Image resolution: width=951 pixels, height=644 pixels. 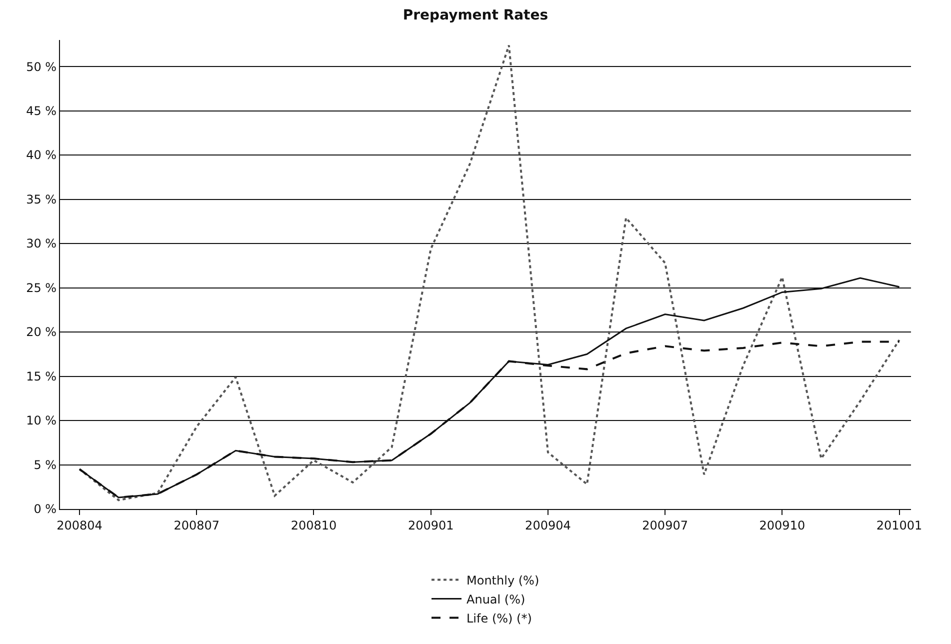 What do you see at coordinates (313, 525) in the screenshot?
I see `x-tick-label: 200810` at bounding box center [313, 525].